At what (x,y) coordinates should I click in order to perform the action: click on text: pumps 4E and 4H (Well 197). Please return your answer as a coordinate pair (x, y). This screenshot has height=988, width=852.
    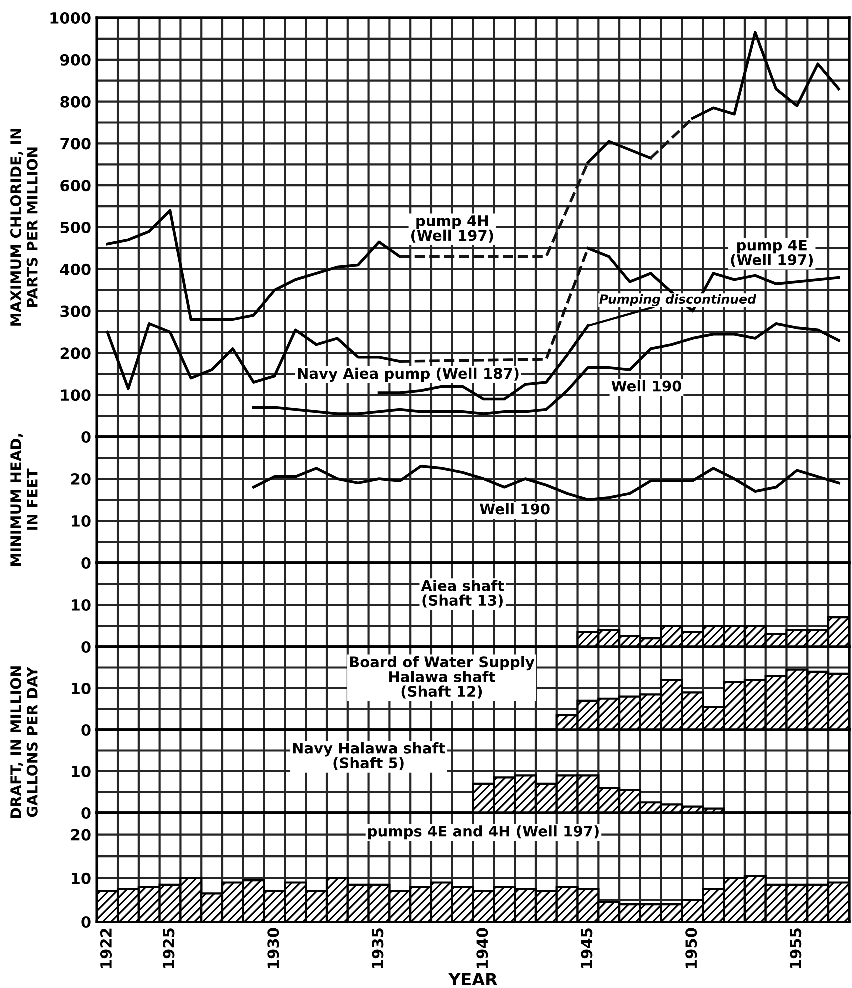
    Looking at the image, I should click on (483, 833).